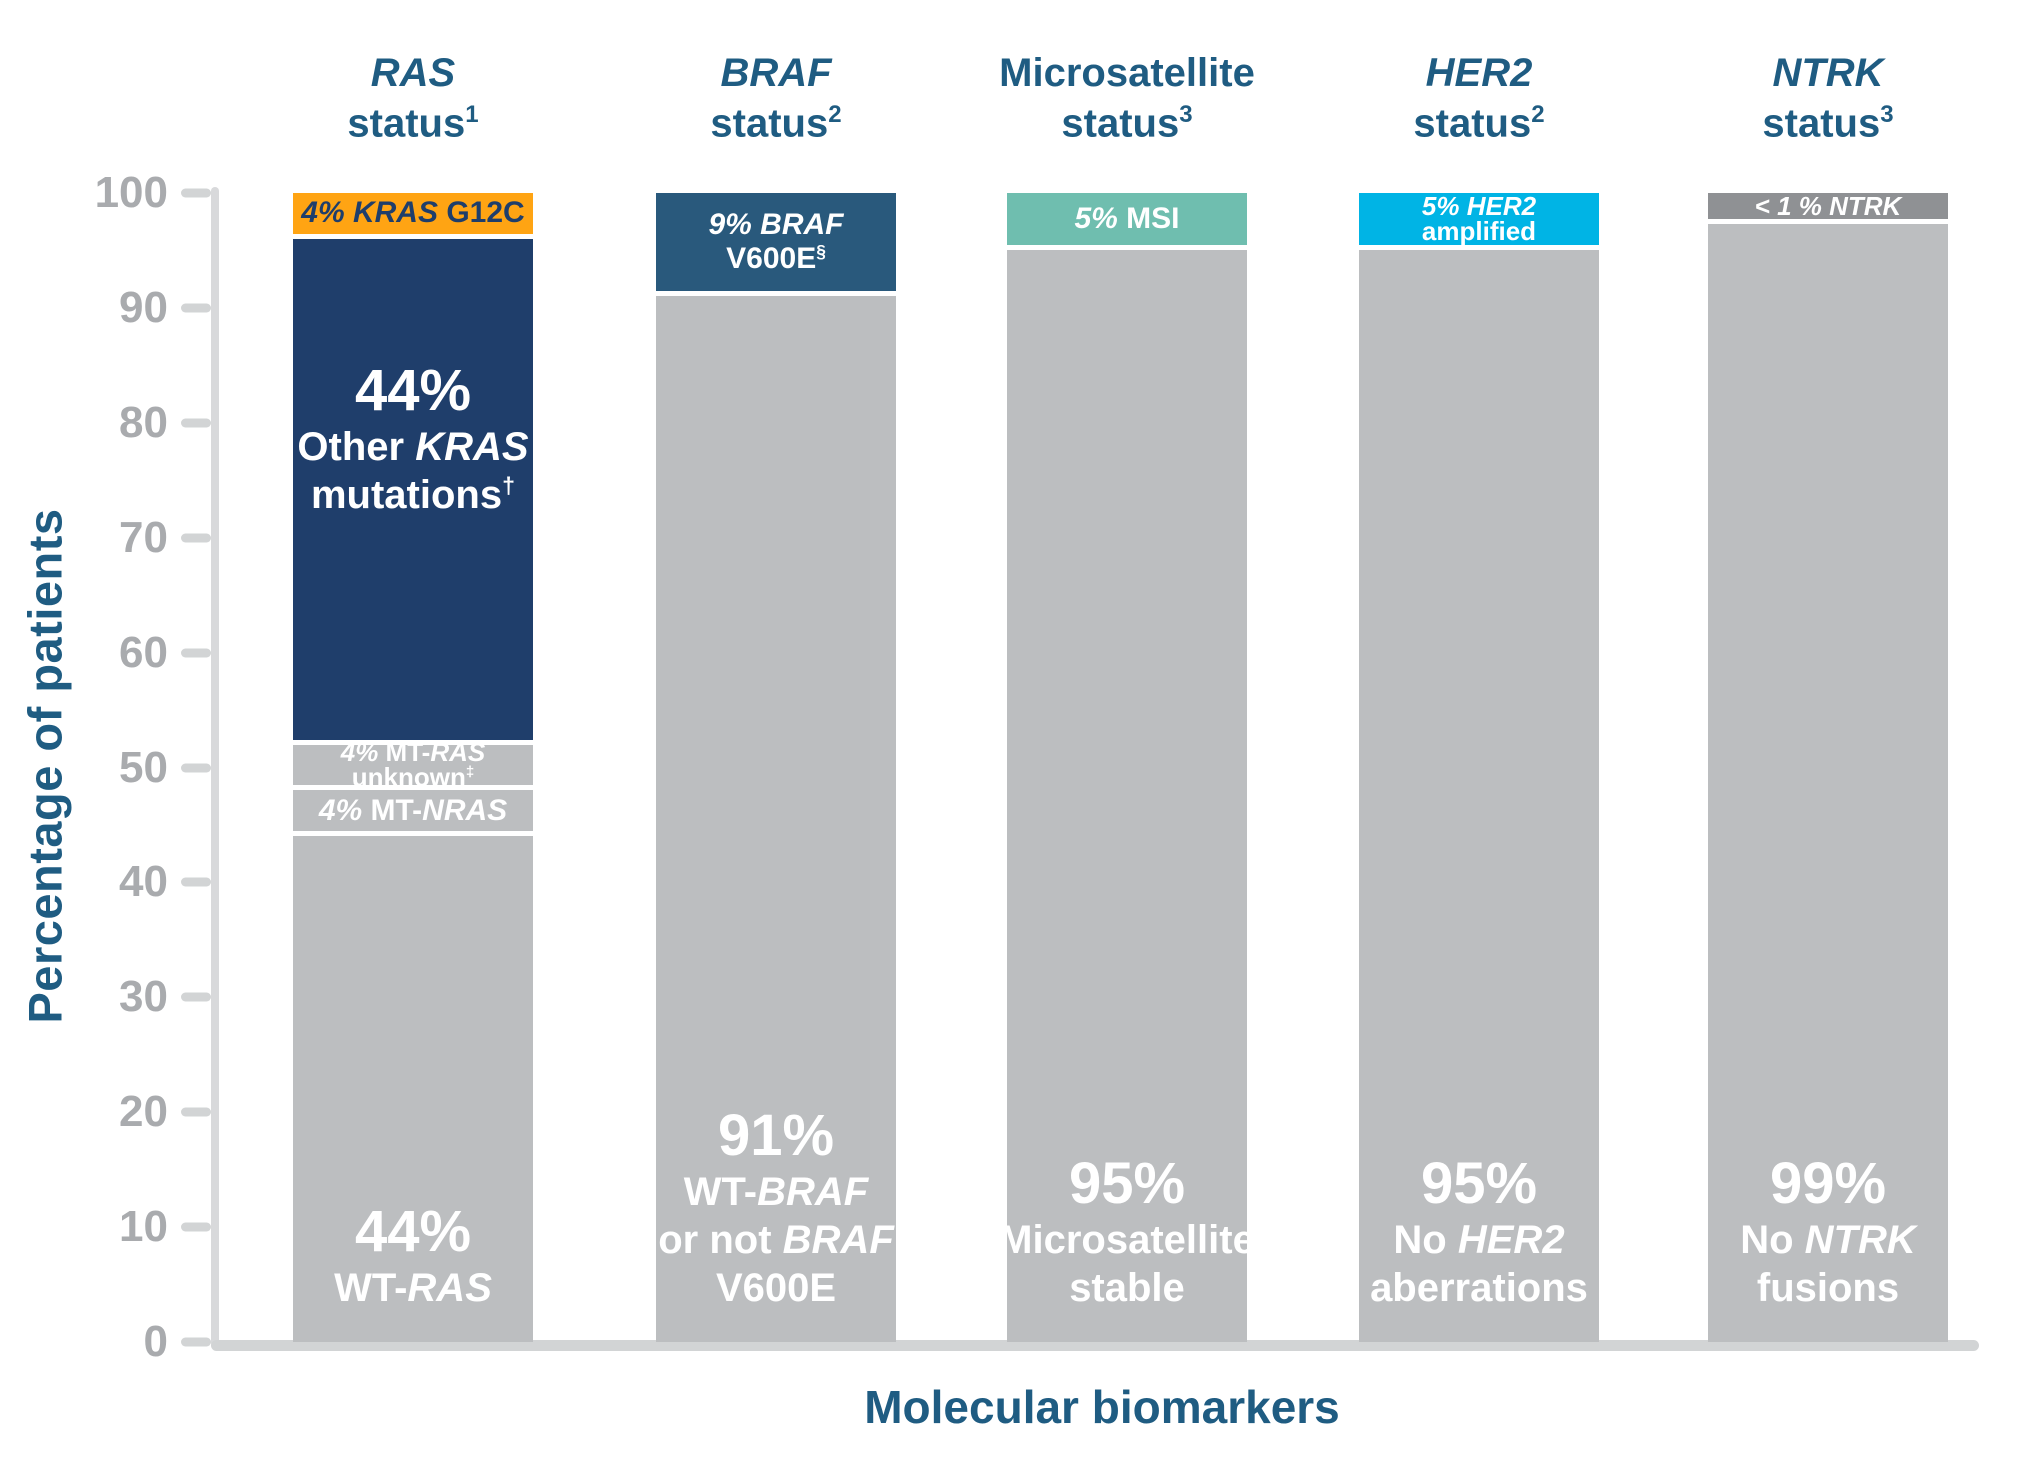  I want to click on y-tick-label: 90, so click(143, 307).